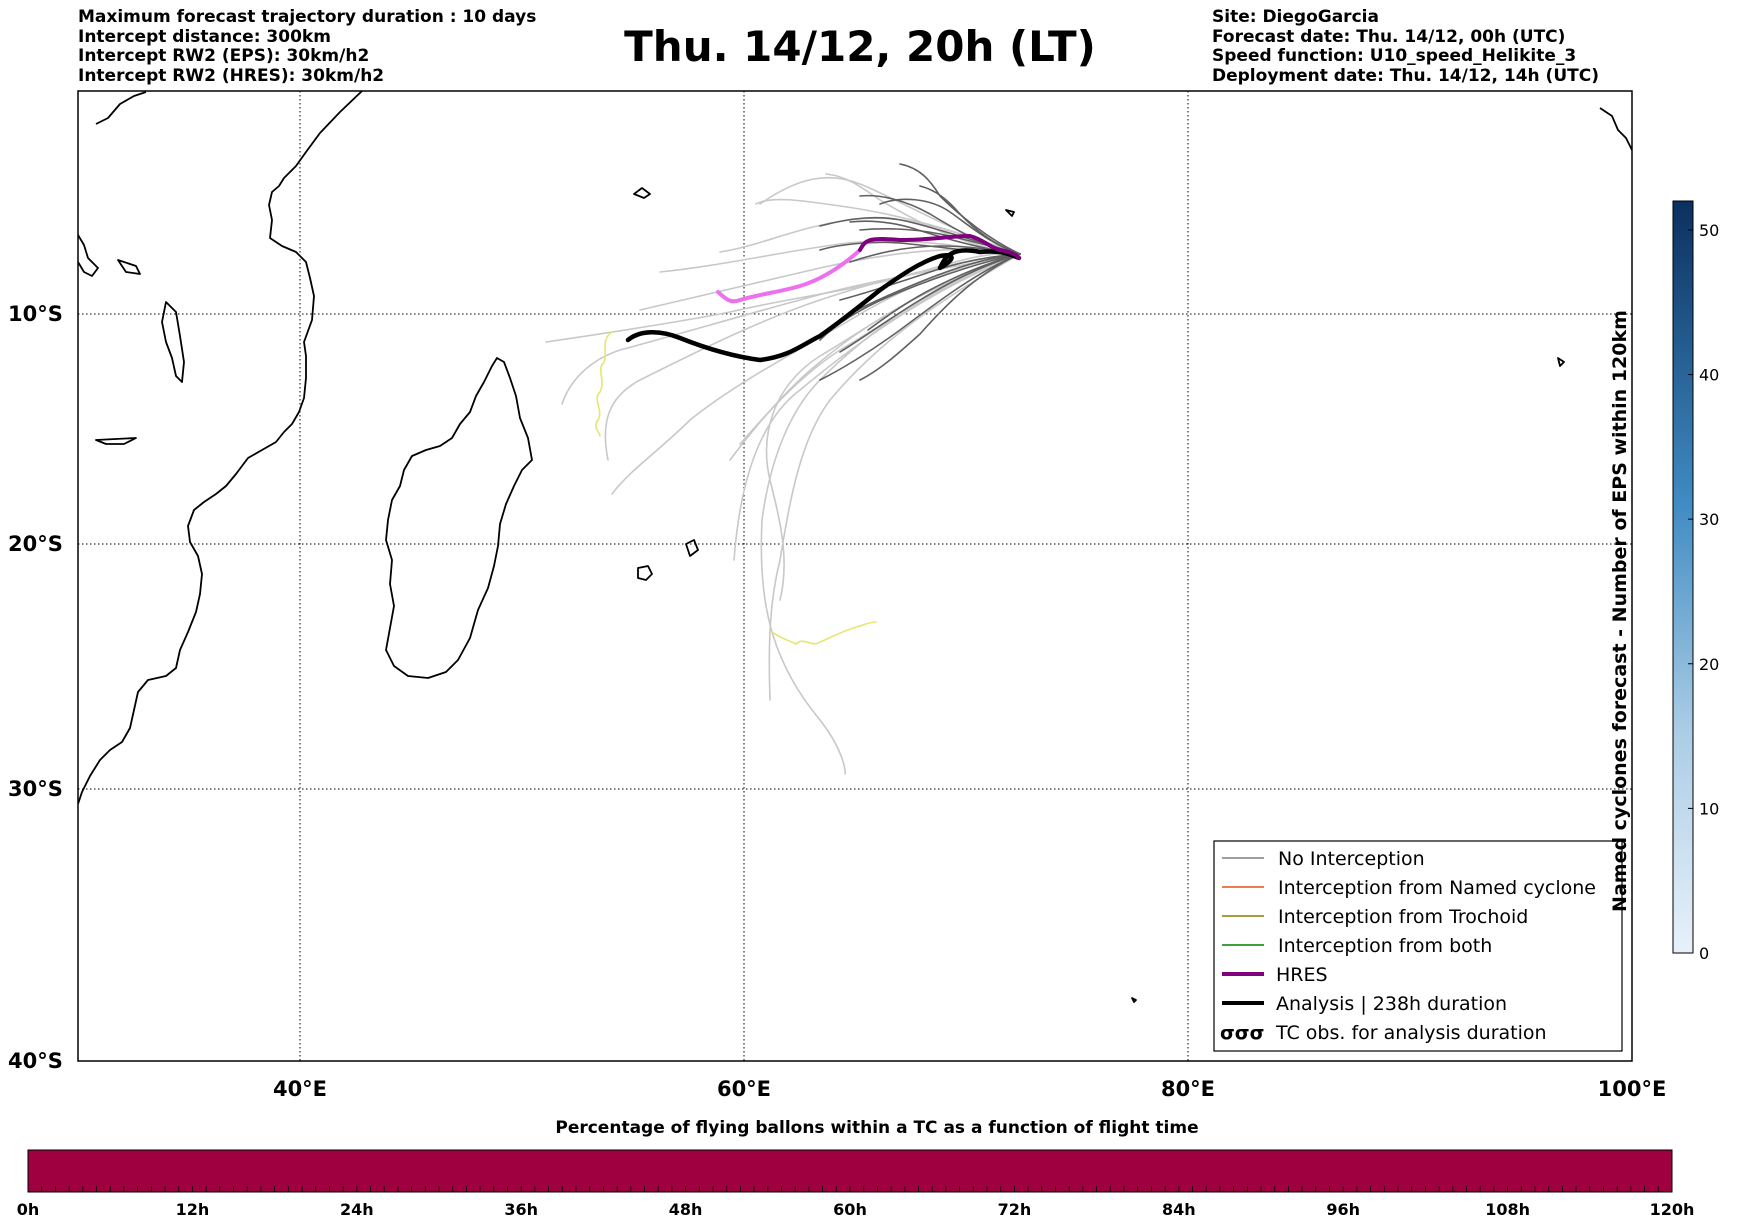 The width and height of the screenshot is (1754, 1223). What do you see at coordinates (1295, 17) in the screenshot?
I see `site-text: Site: DiegoGarcia` at bounding box center [1295, 17].